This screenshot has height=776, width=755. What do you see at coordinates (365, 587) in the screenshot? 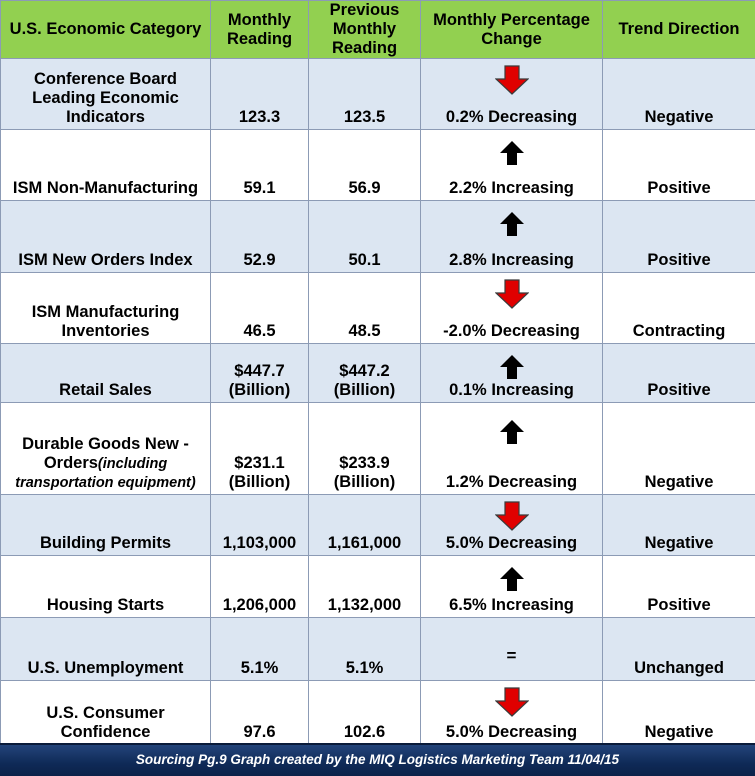
I see `previous-reading-cell: 1,132,000` at bounding box center [365, 587].